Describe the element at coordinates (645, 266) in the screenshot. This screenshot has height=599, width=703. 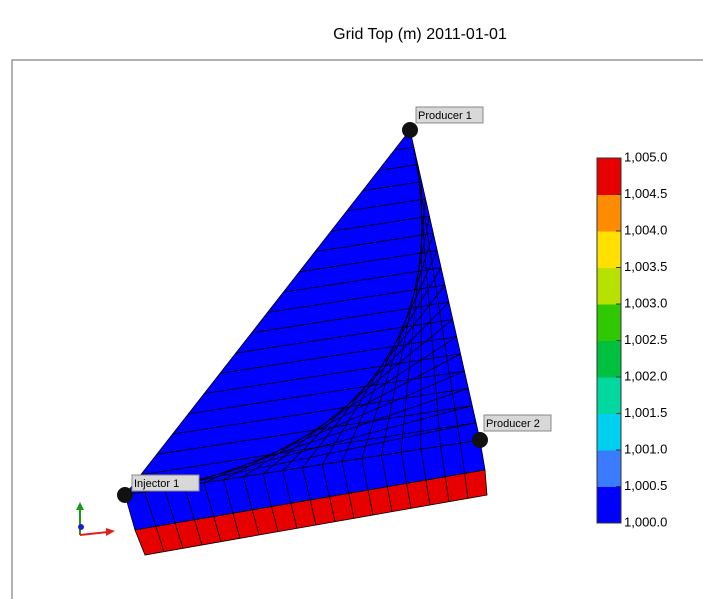
I see `tick-label: 1,003.5` at that location.